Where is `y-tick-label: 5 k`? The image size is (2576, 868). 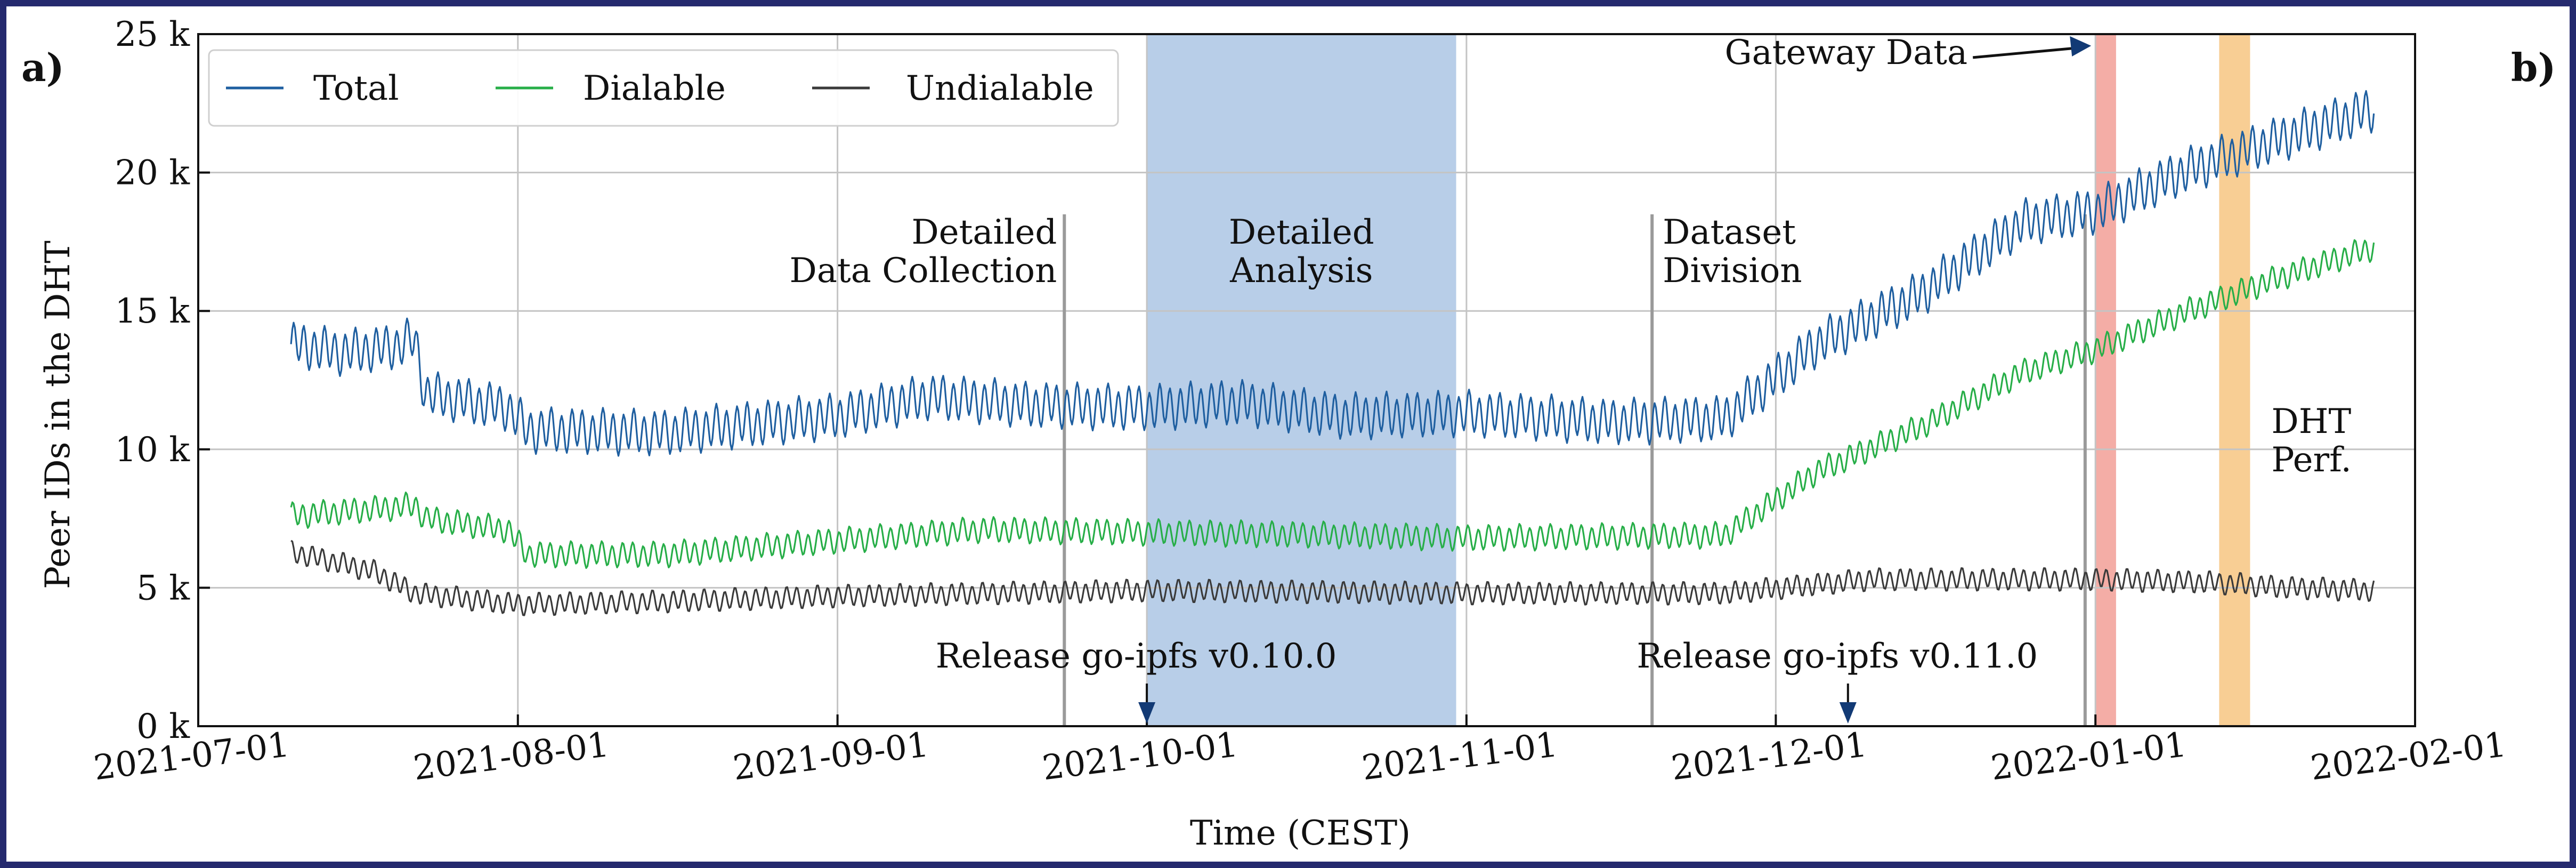
y-tick-label: 5 k is located at coordinates (163, 588).